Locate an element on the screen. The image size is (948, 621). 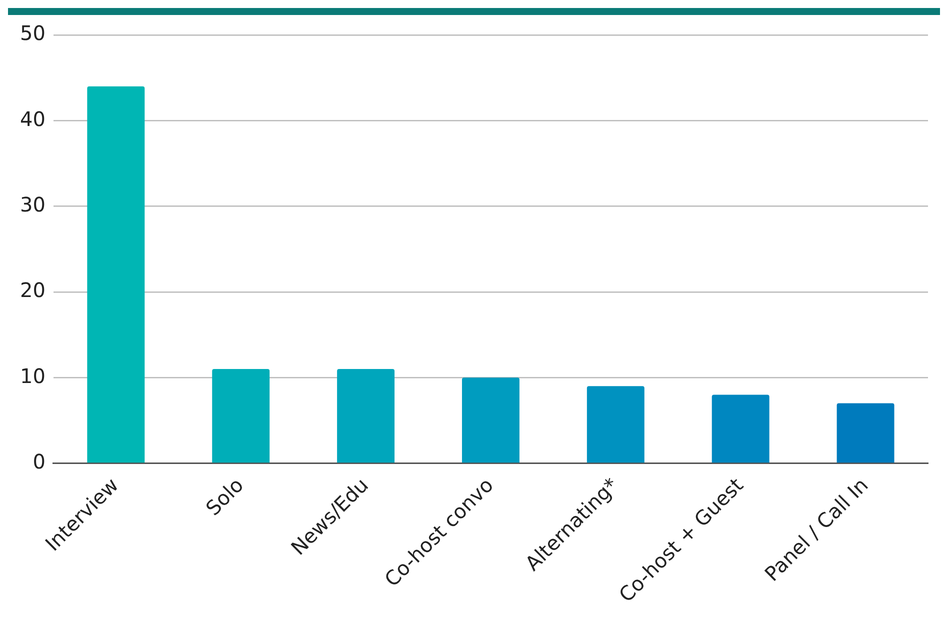
y-tick-label: 10 is located at coordinates (33, 376).